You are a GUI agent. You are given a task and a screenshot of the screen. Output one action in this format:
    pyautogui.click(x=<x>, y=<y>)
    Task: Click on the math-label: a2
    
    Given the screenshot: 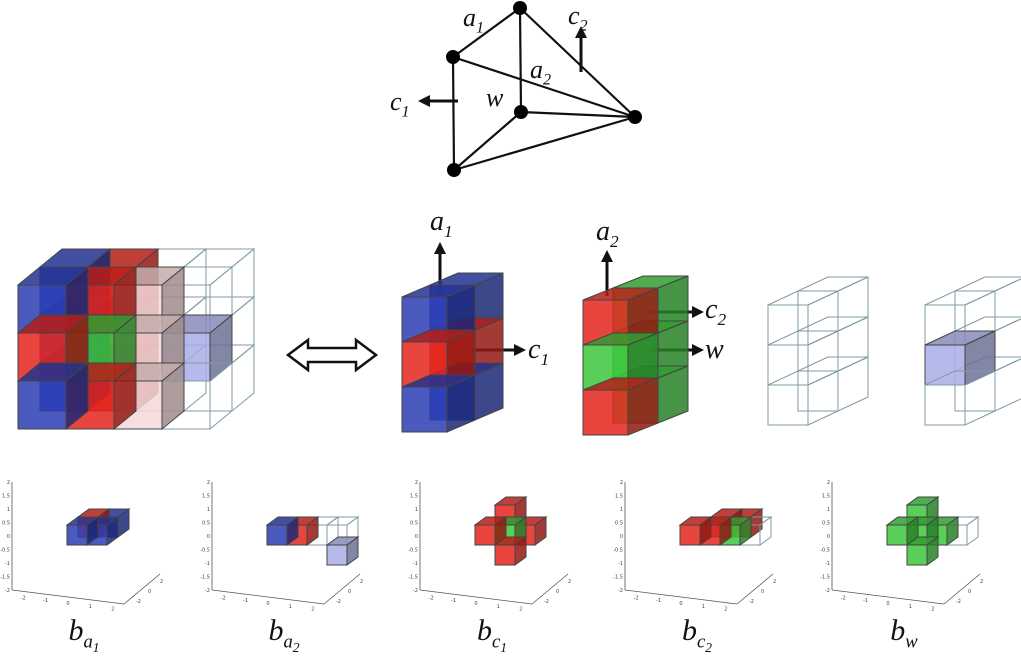 What is the action you would take?
    pyautogui.click(x=540, y=72)
    